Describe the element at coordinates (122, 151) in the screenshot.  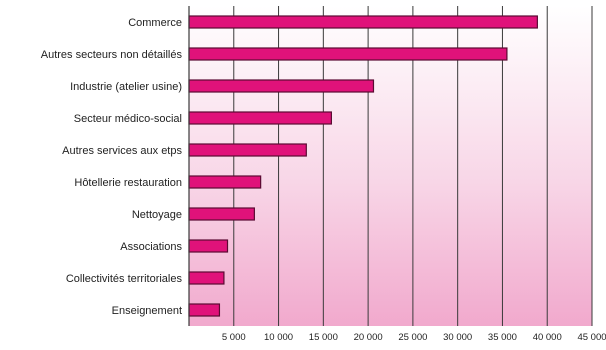
I see `category-label: Autres services aux etps` at that location.